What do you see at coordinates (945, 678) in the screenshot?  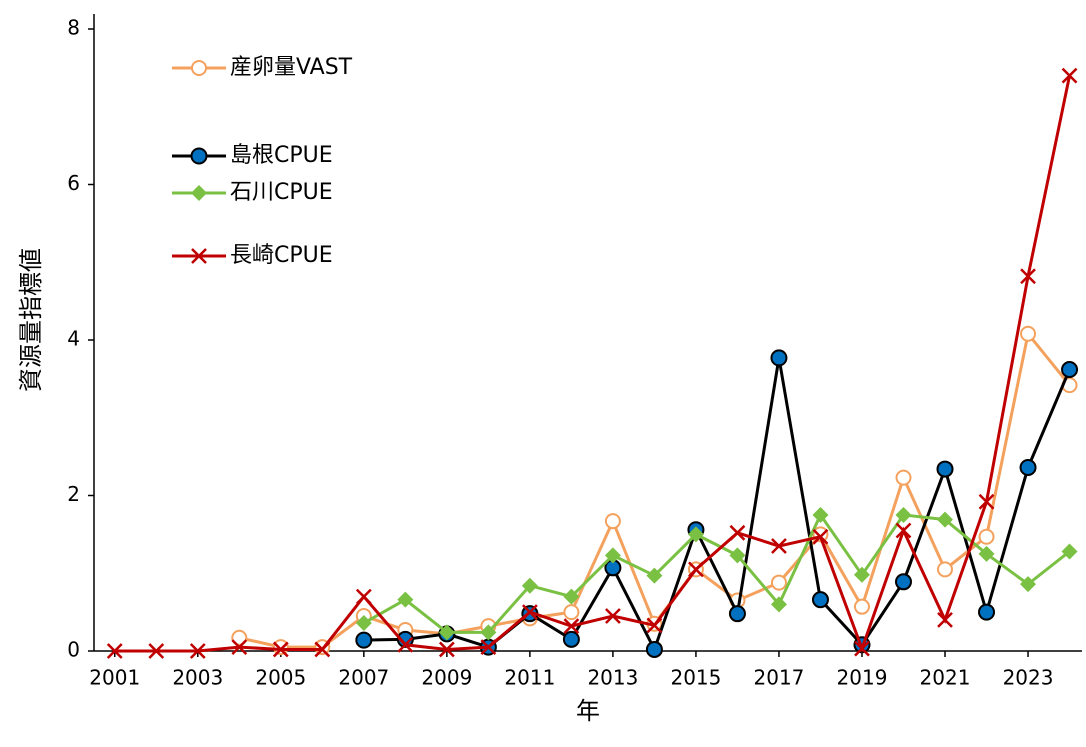 I see `x-tick-label: 2021` at bounding box center [945, 678].